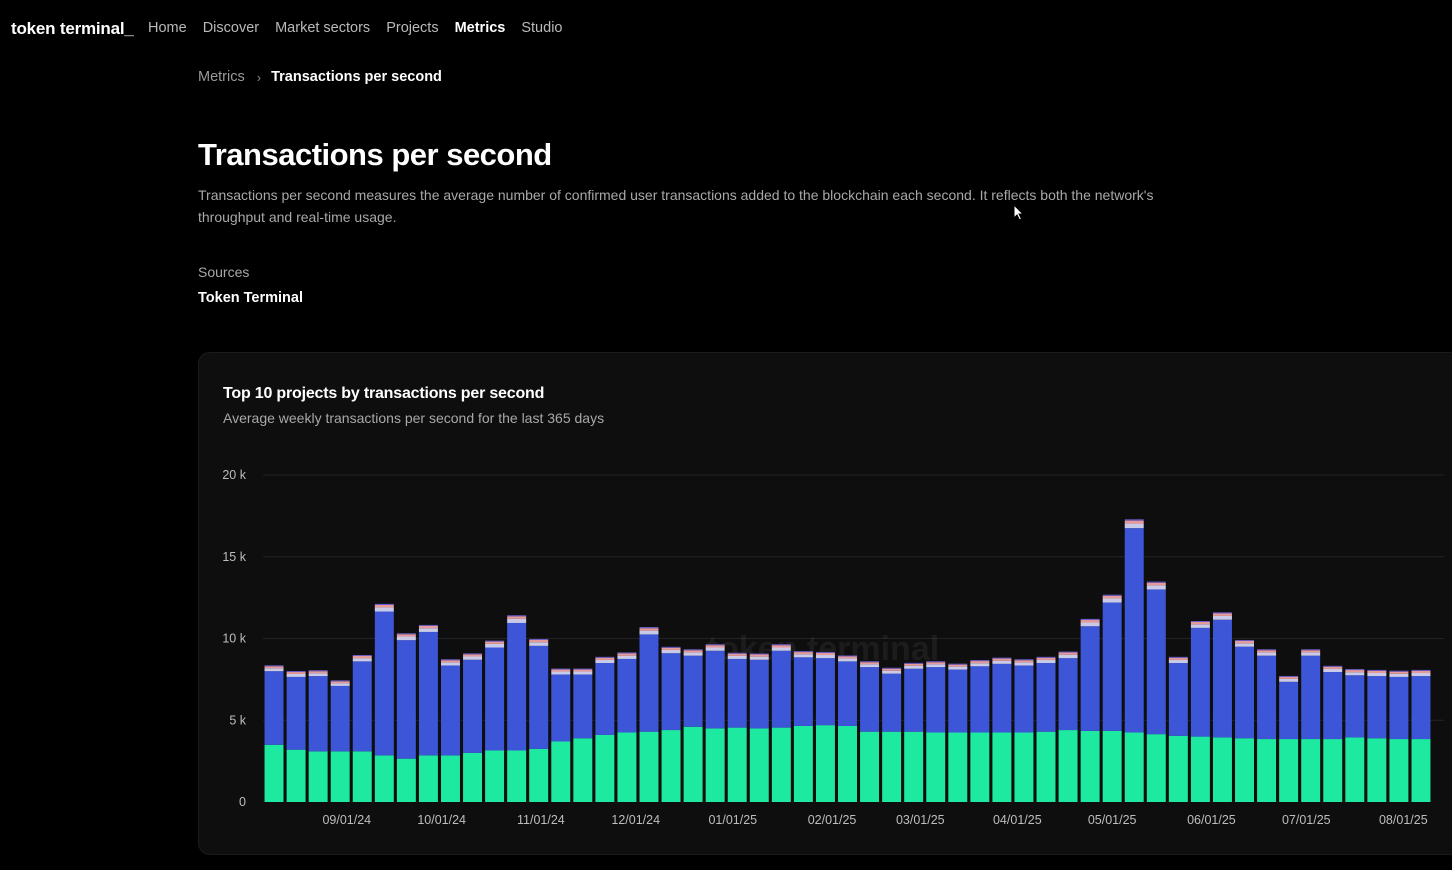 The height and width of the screenshot is (870, 1452). Describe the element at coordinates (412, 28) in the screenshot. I see `nav-item-projects: Projects` at that location.